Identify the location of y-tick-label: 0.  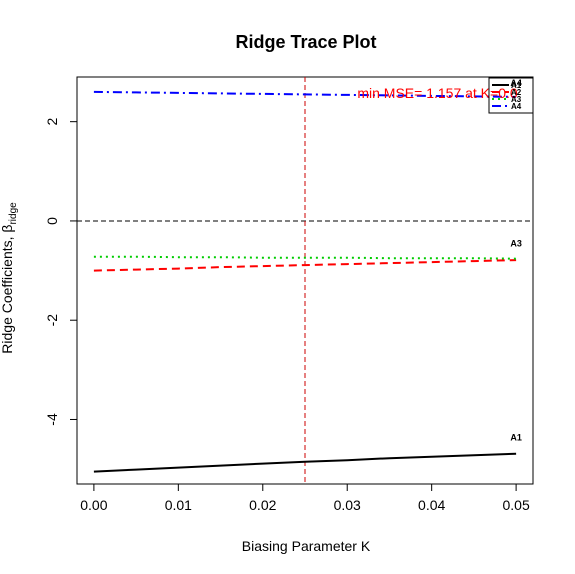
(52, 221).